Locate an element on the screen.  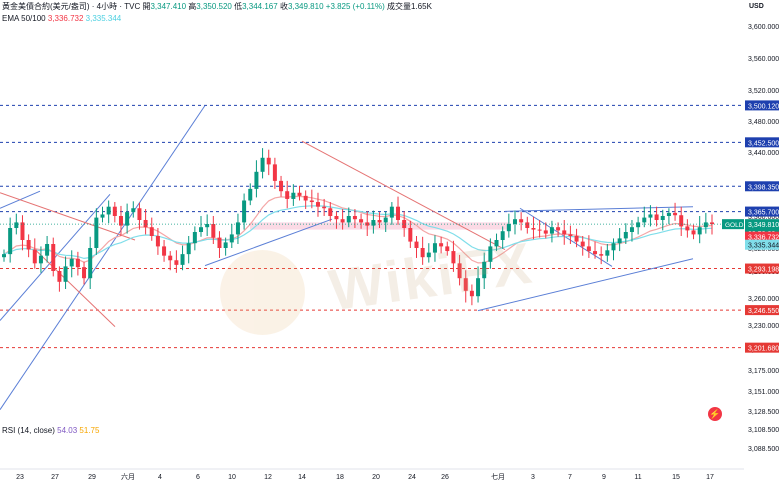
x-tick-label: 18 is located at coordinates (340, 477).